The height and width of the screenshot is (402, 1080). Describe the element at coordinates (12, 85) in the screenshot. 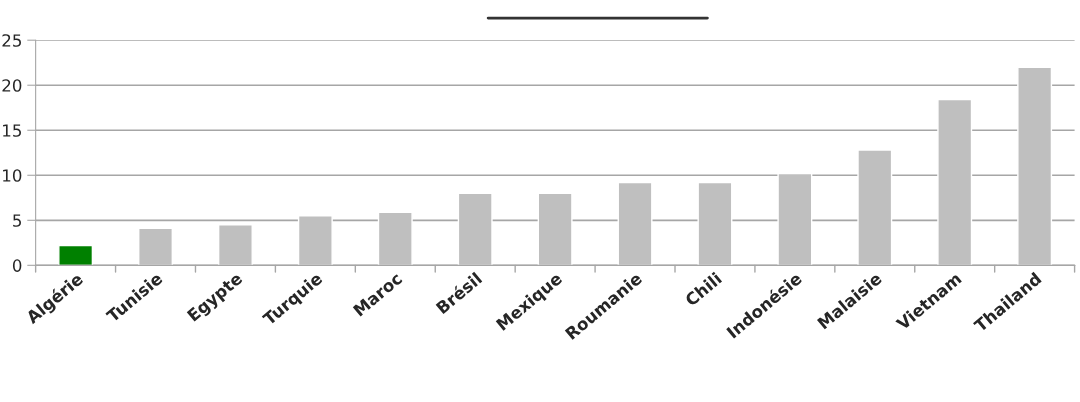

I see `y-tick-label: 20` at that location.